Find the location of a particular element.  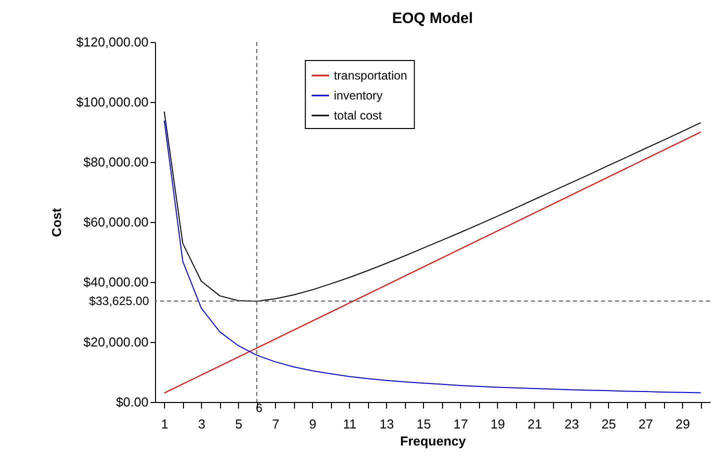

y-tick-label: $0.00 is located at coordinates (132, 402).